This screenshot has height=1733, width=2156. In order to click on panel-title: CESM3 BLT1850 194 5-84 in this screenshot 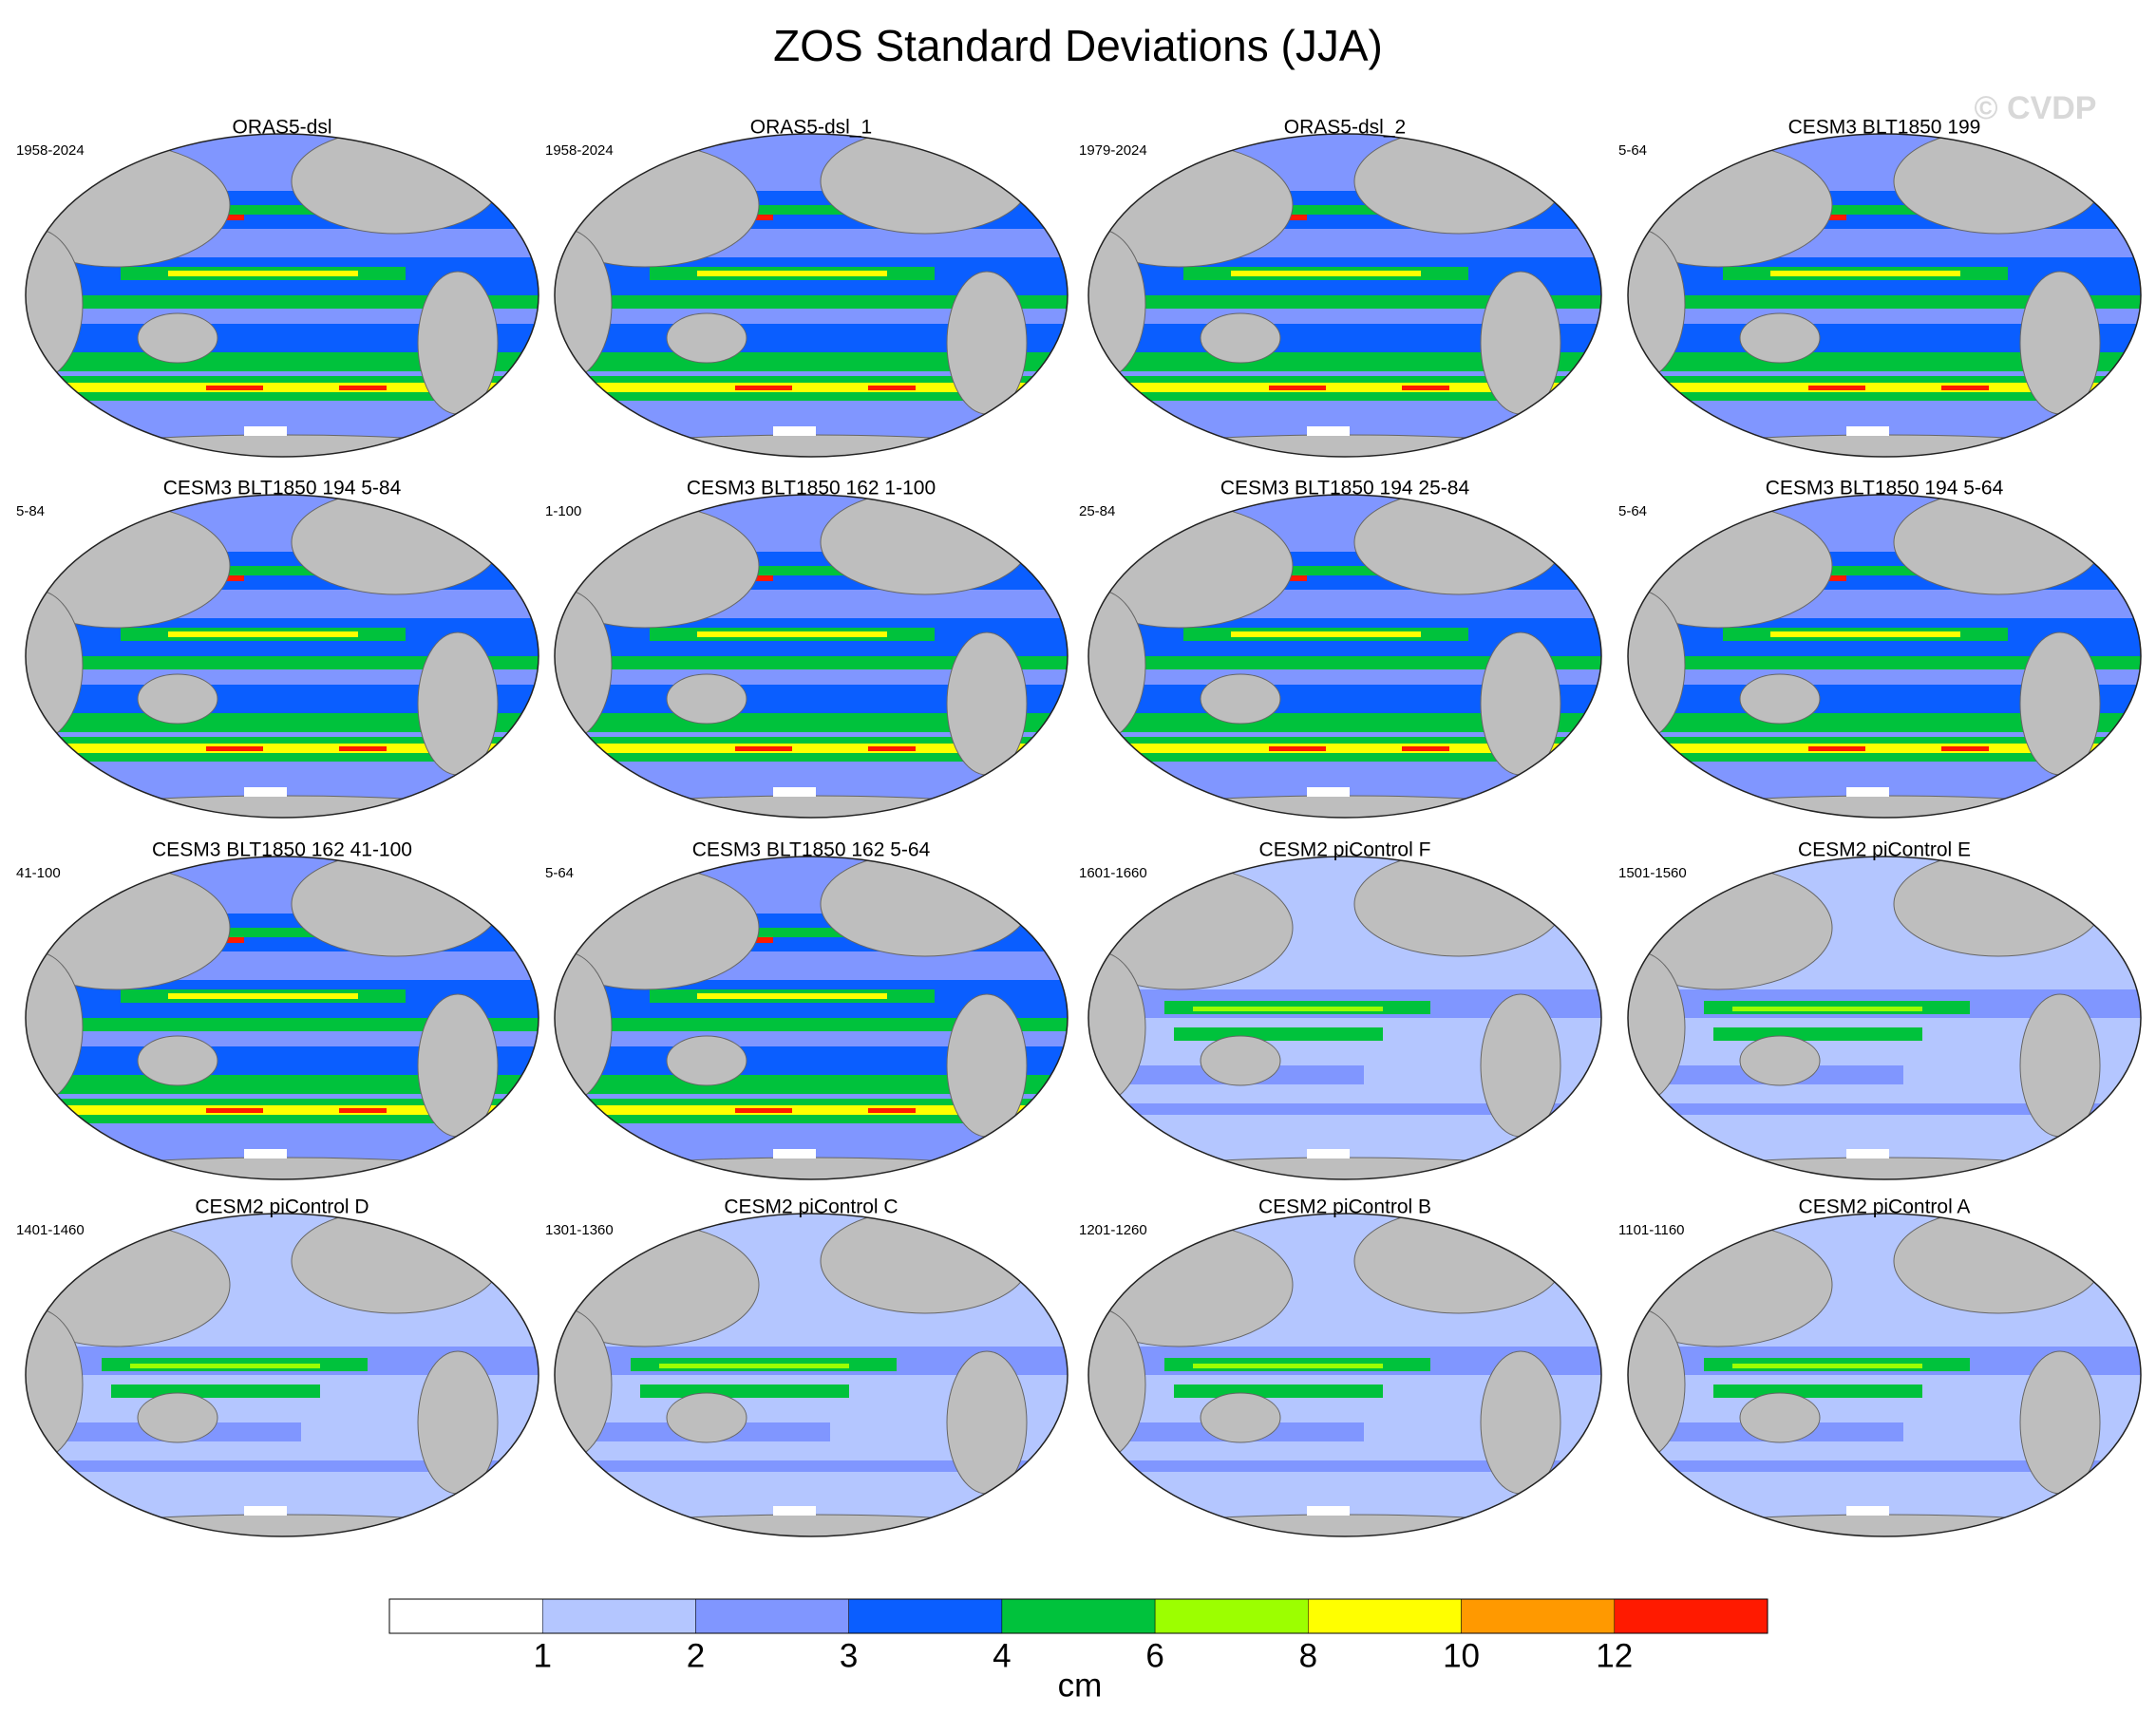, I will do `click(283, 489)`.